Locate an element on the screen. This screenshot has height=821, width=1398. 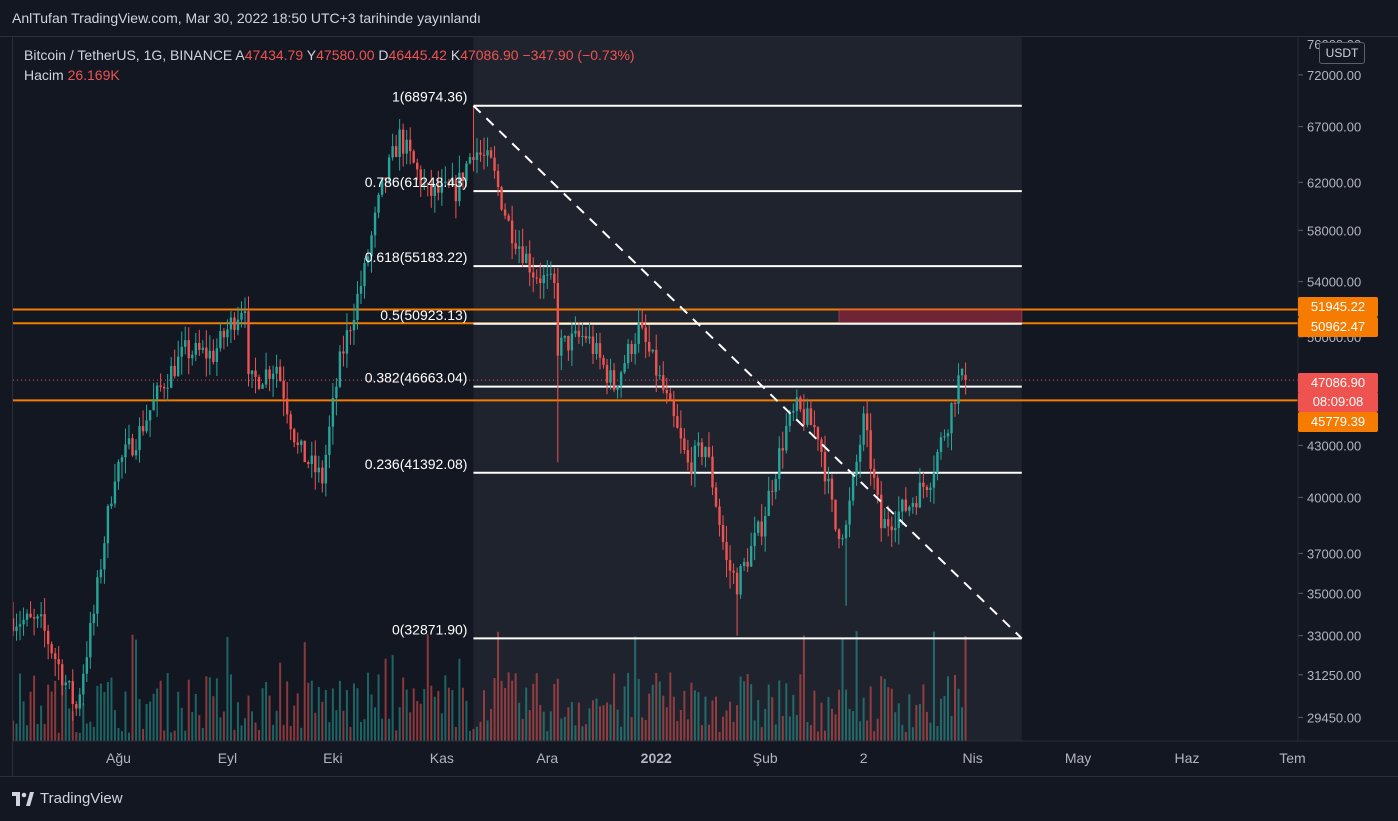
y-tick-label: 33000.00 is located at coordinates (1334, 636).